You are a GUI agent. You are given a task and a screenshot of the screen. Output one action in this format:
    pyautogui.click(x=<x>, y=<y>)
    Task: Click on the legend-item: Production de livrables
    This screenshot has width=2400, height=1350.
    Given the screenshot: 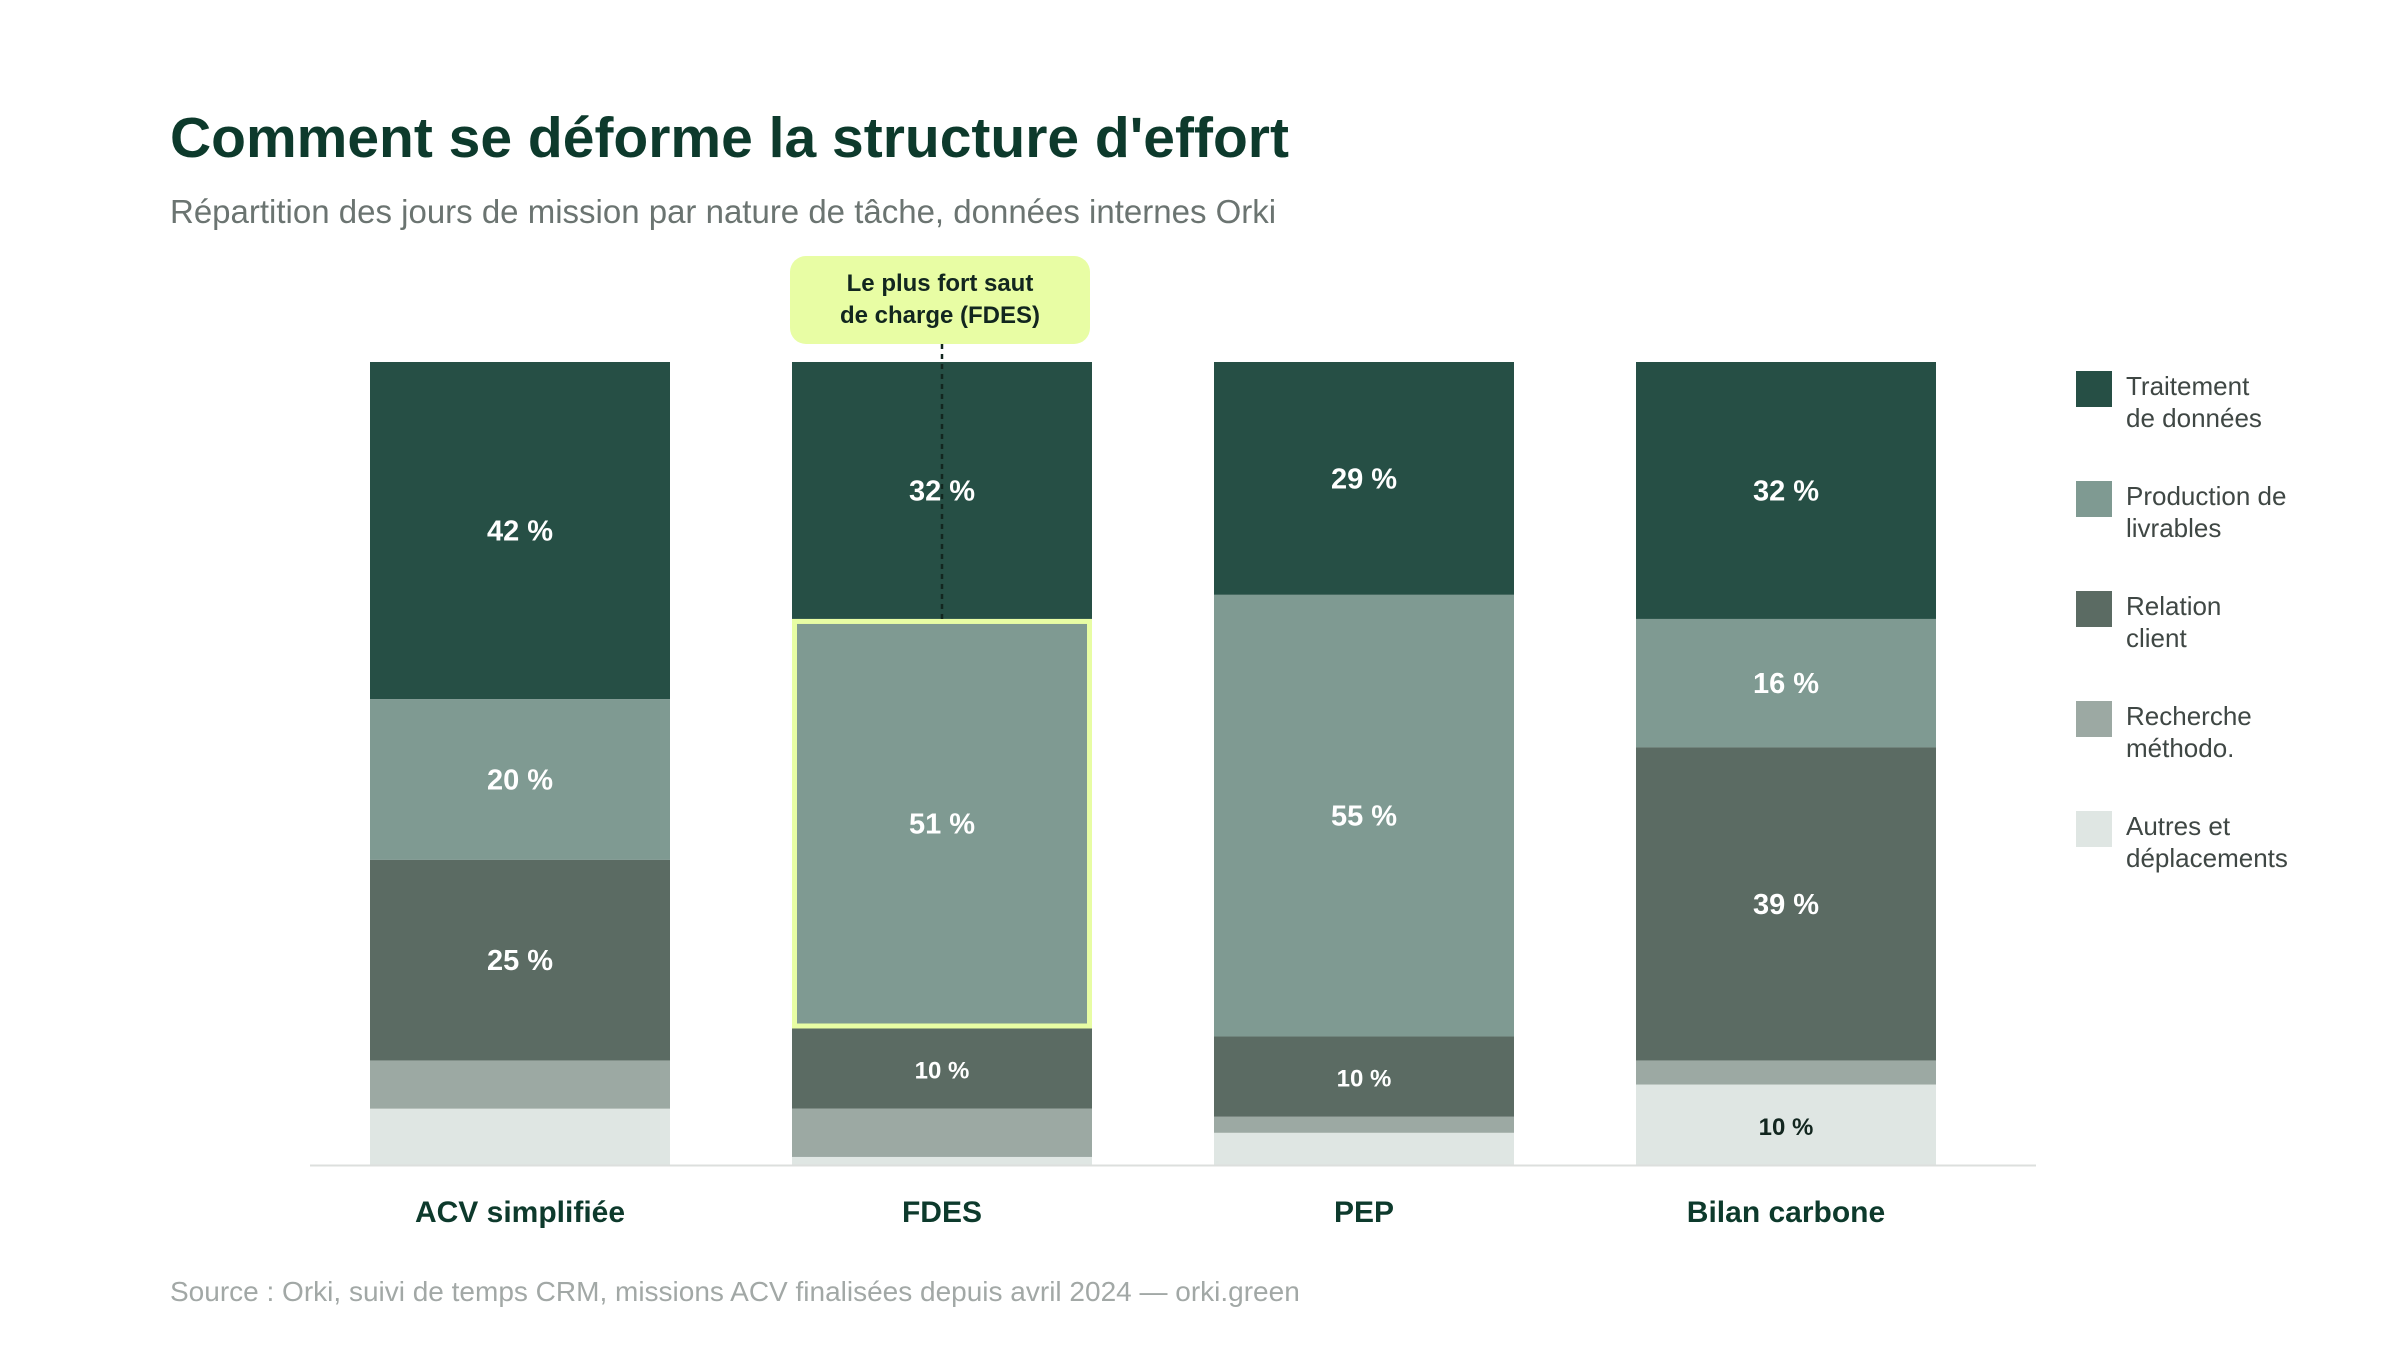 What is the action you would take?
    pyautogui.click(x=2226, y=512)
    